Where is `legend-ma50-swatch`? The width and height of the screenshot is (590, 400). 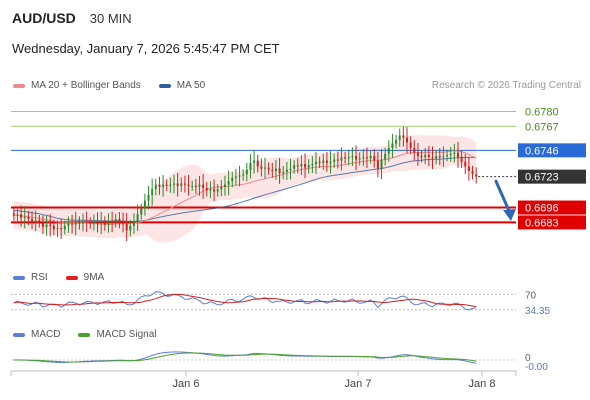 legend-ma50-swatch is located at coordinates (164, 85).